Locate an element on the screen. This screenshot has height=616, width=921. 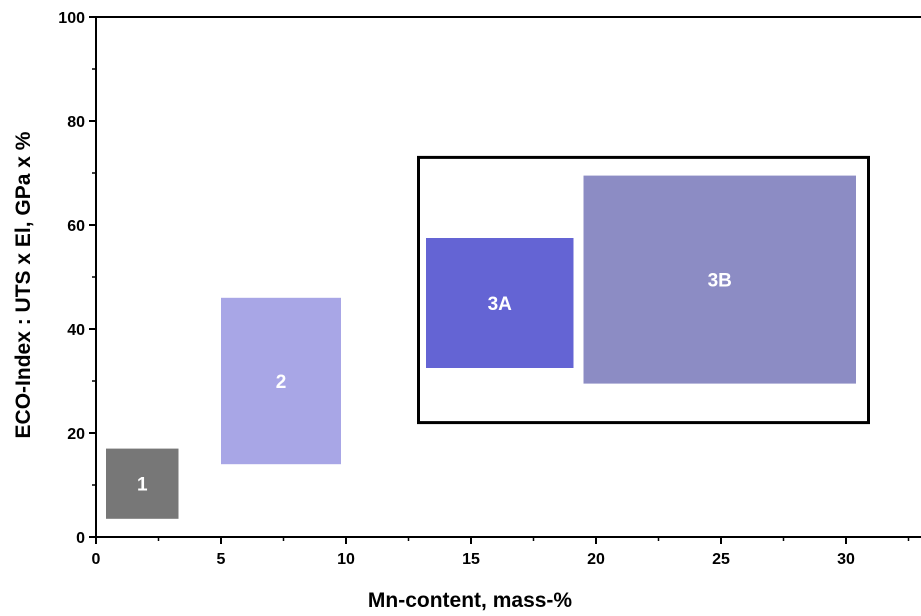
y-tick-label: 80 is located at coordinates (76, 122).